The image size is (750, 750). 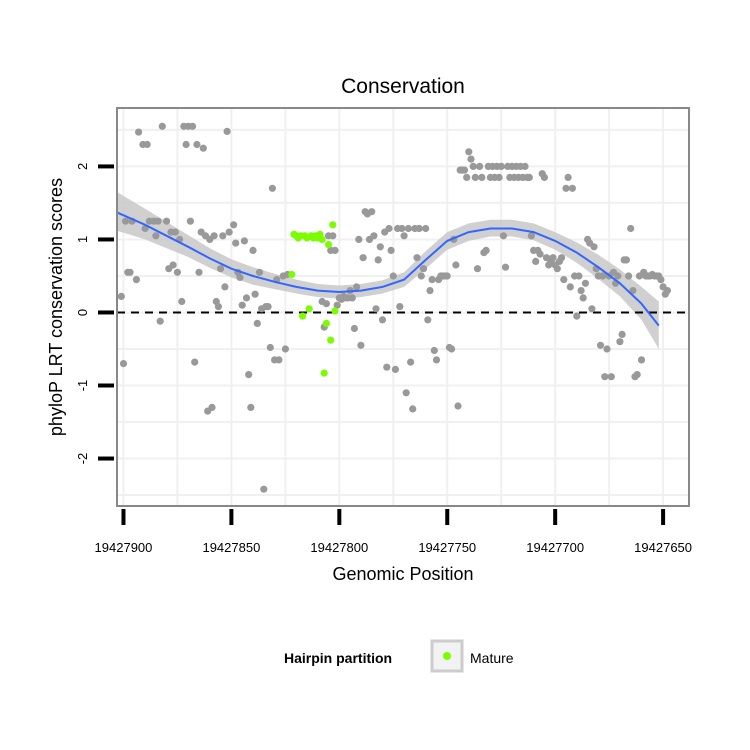 What do you see at coordinates (231, 547) in the screenshot?
I see `x-tick-label: 19427850` at bounding box center [231, 547].